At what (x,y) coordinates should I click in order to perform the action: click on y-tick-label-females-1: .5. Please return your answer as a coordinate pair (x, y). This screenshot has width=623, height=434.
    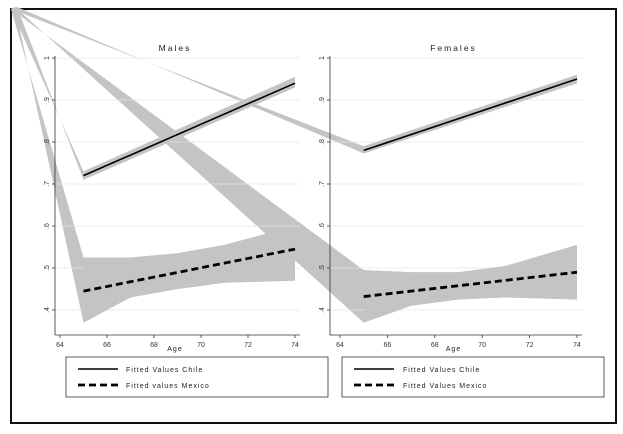
    Looking at the image, I should click on (322, 268).